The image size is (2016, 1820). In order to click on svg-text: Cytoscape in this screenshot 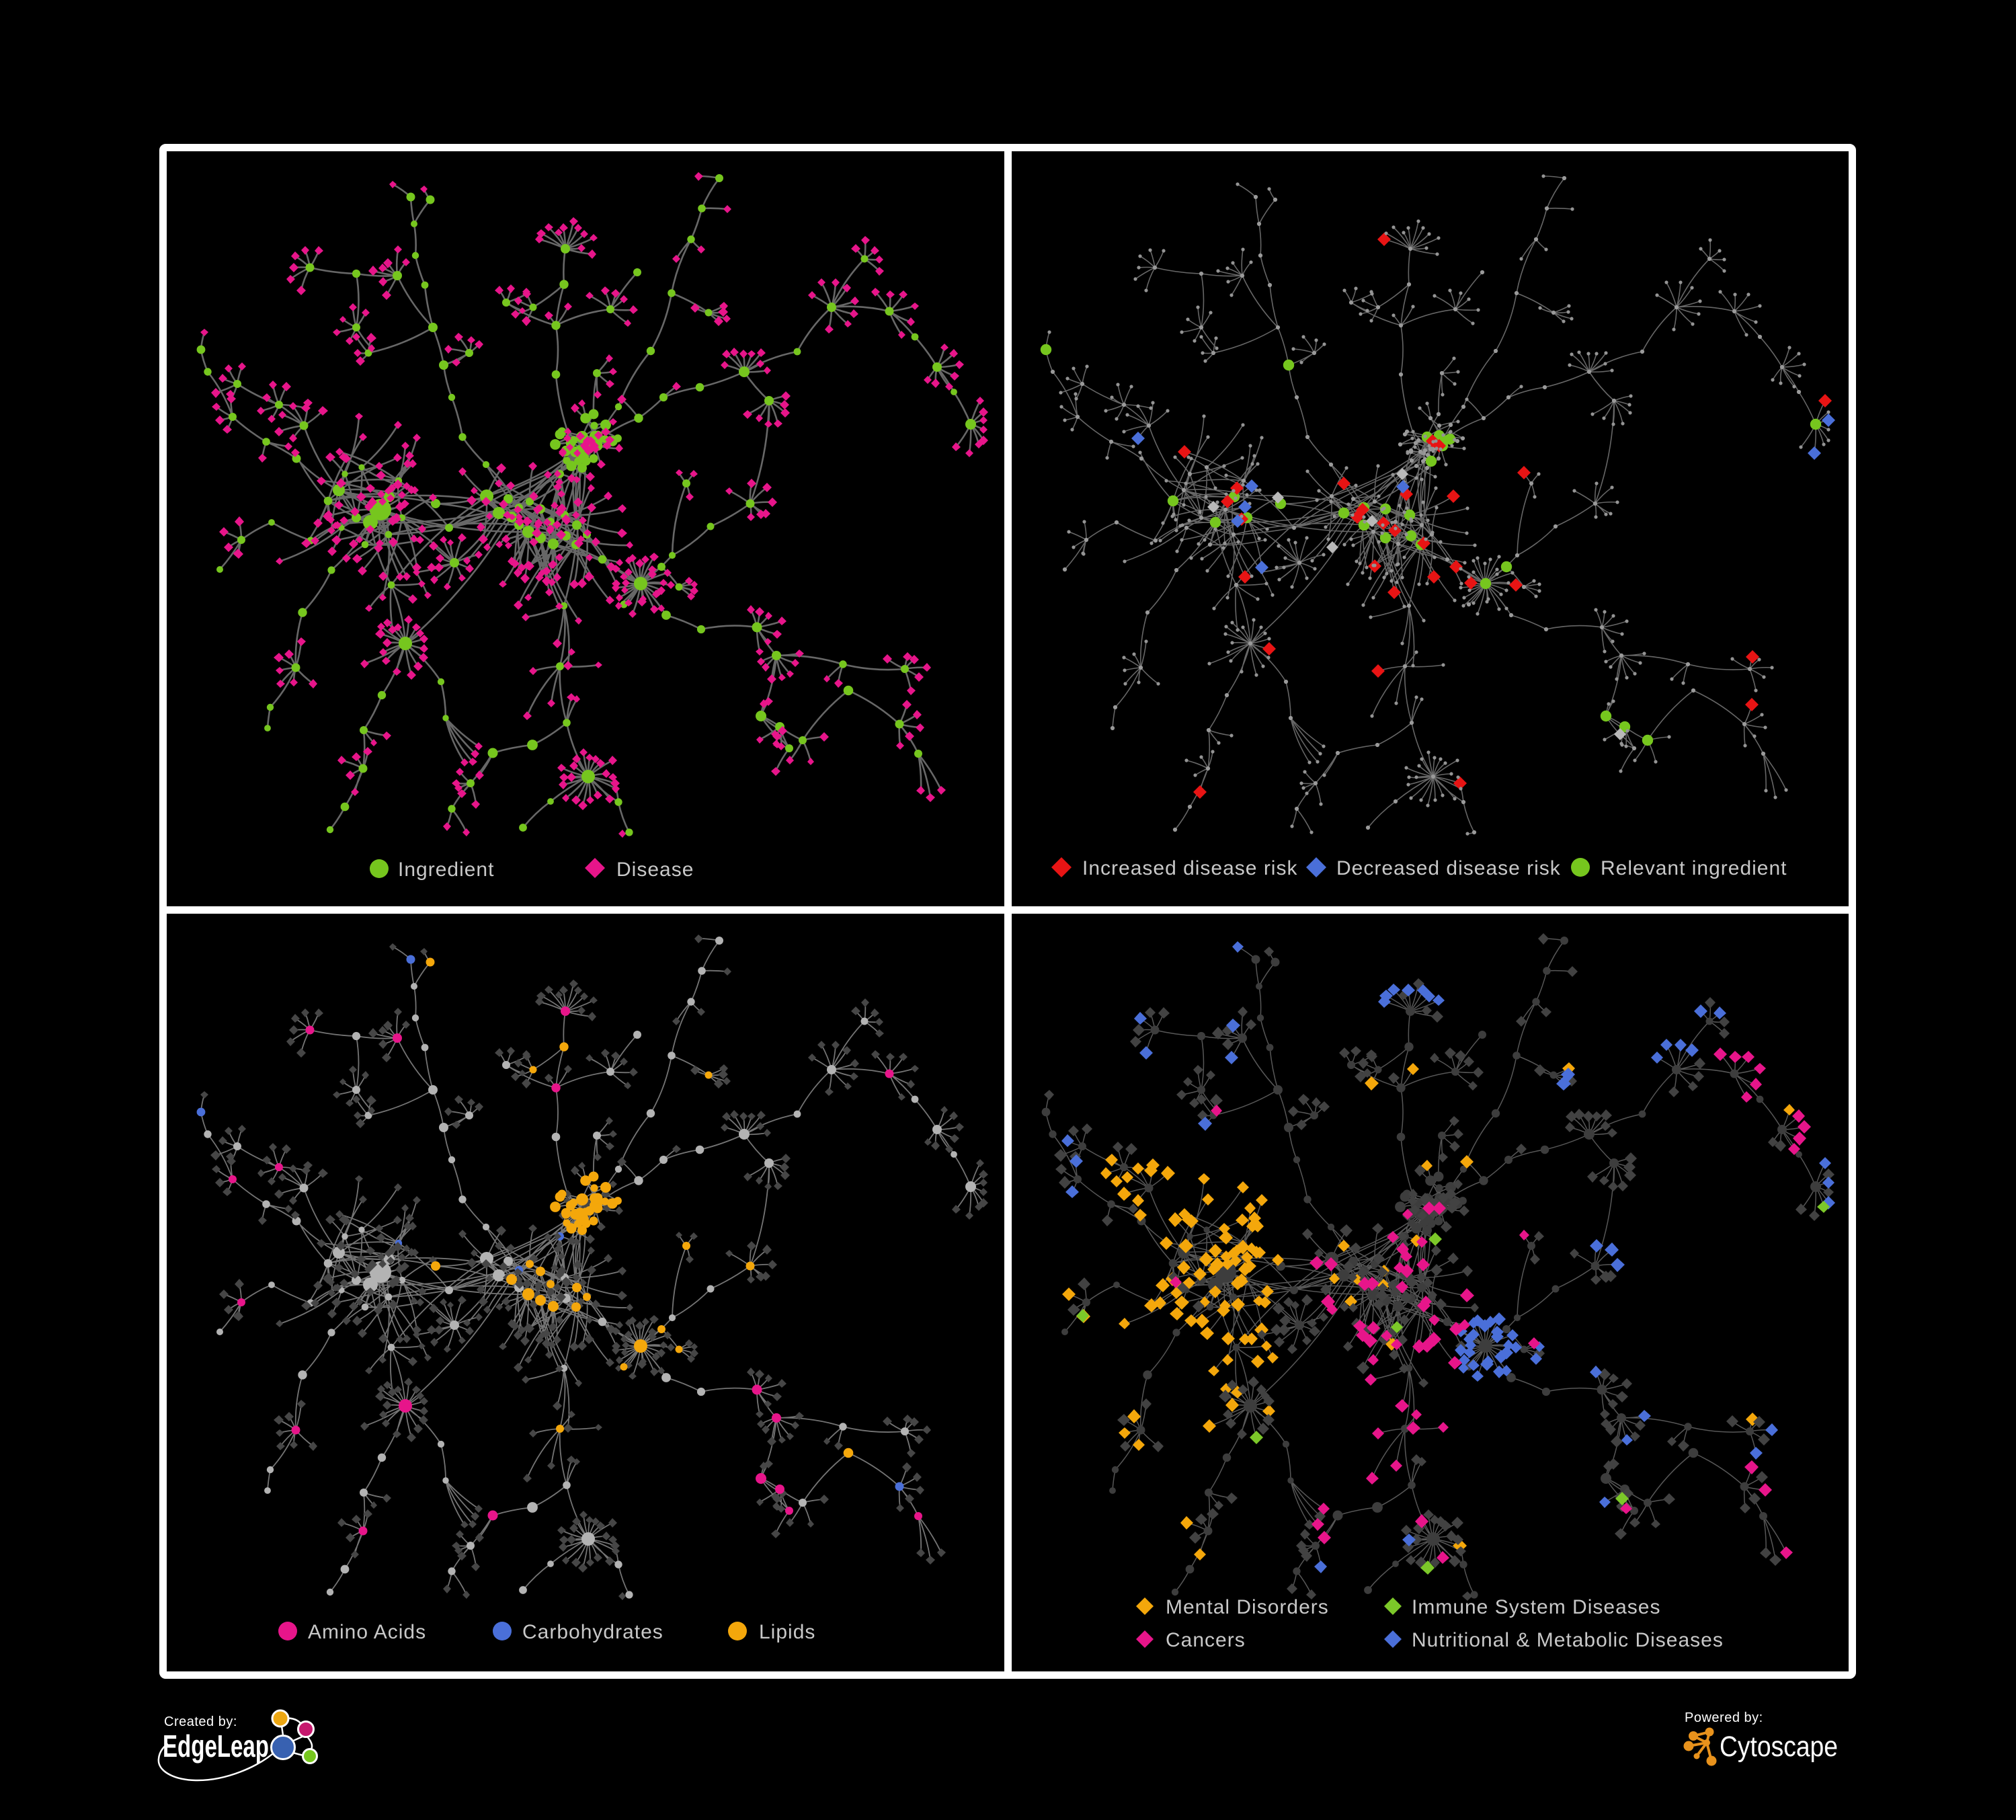, I will do `click(1779, 1747)`.